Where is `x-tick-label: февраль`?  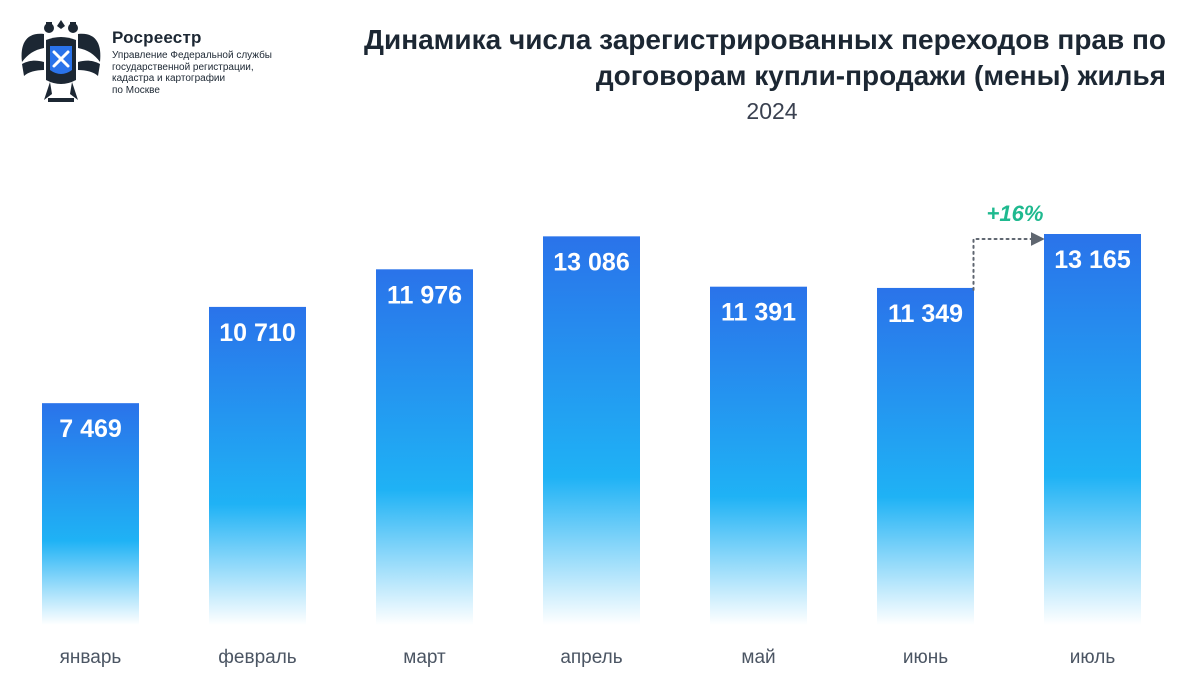 x-tick-label: февраль is located at coordinates (257, 657).